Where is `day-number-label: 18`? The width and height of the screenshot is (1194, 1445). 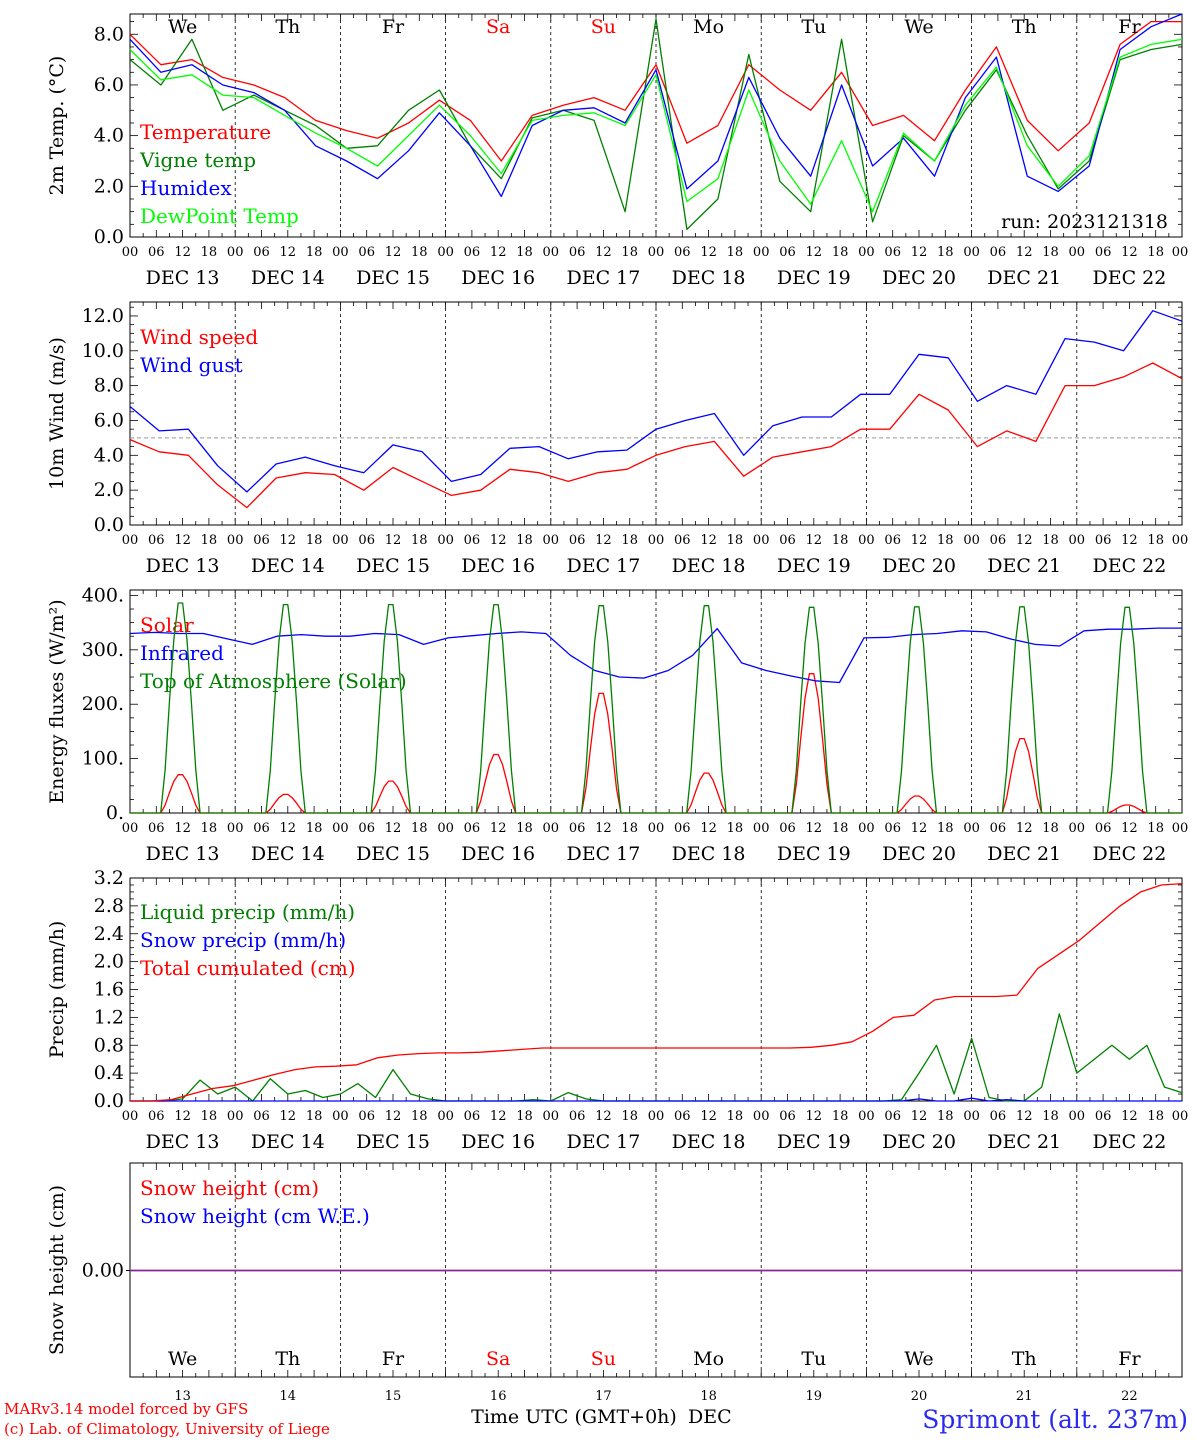 day-number-label: 18 is located at coordinates (708, 1396).